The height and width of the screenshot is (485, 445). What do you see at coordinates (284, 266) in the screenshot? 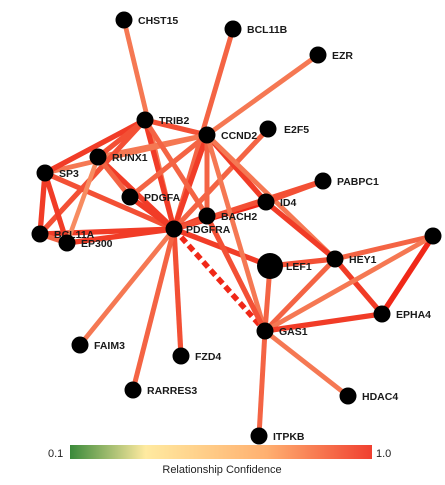
I see `node-lef1: LEF1` at bounding box center [284, 266].